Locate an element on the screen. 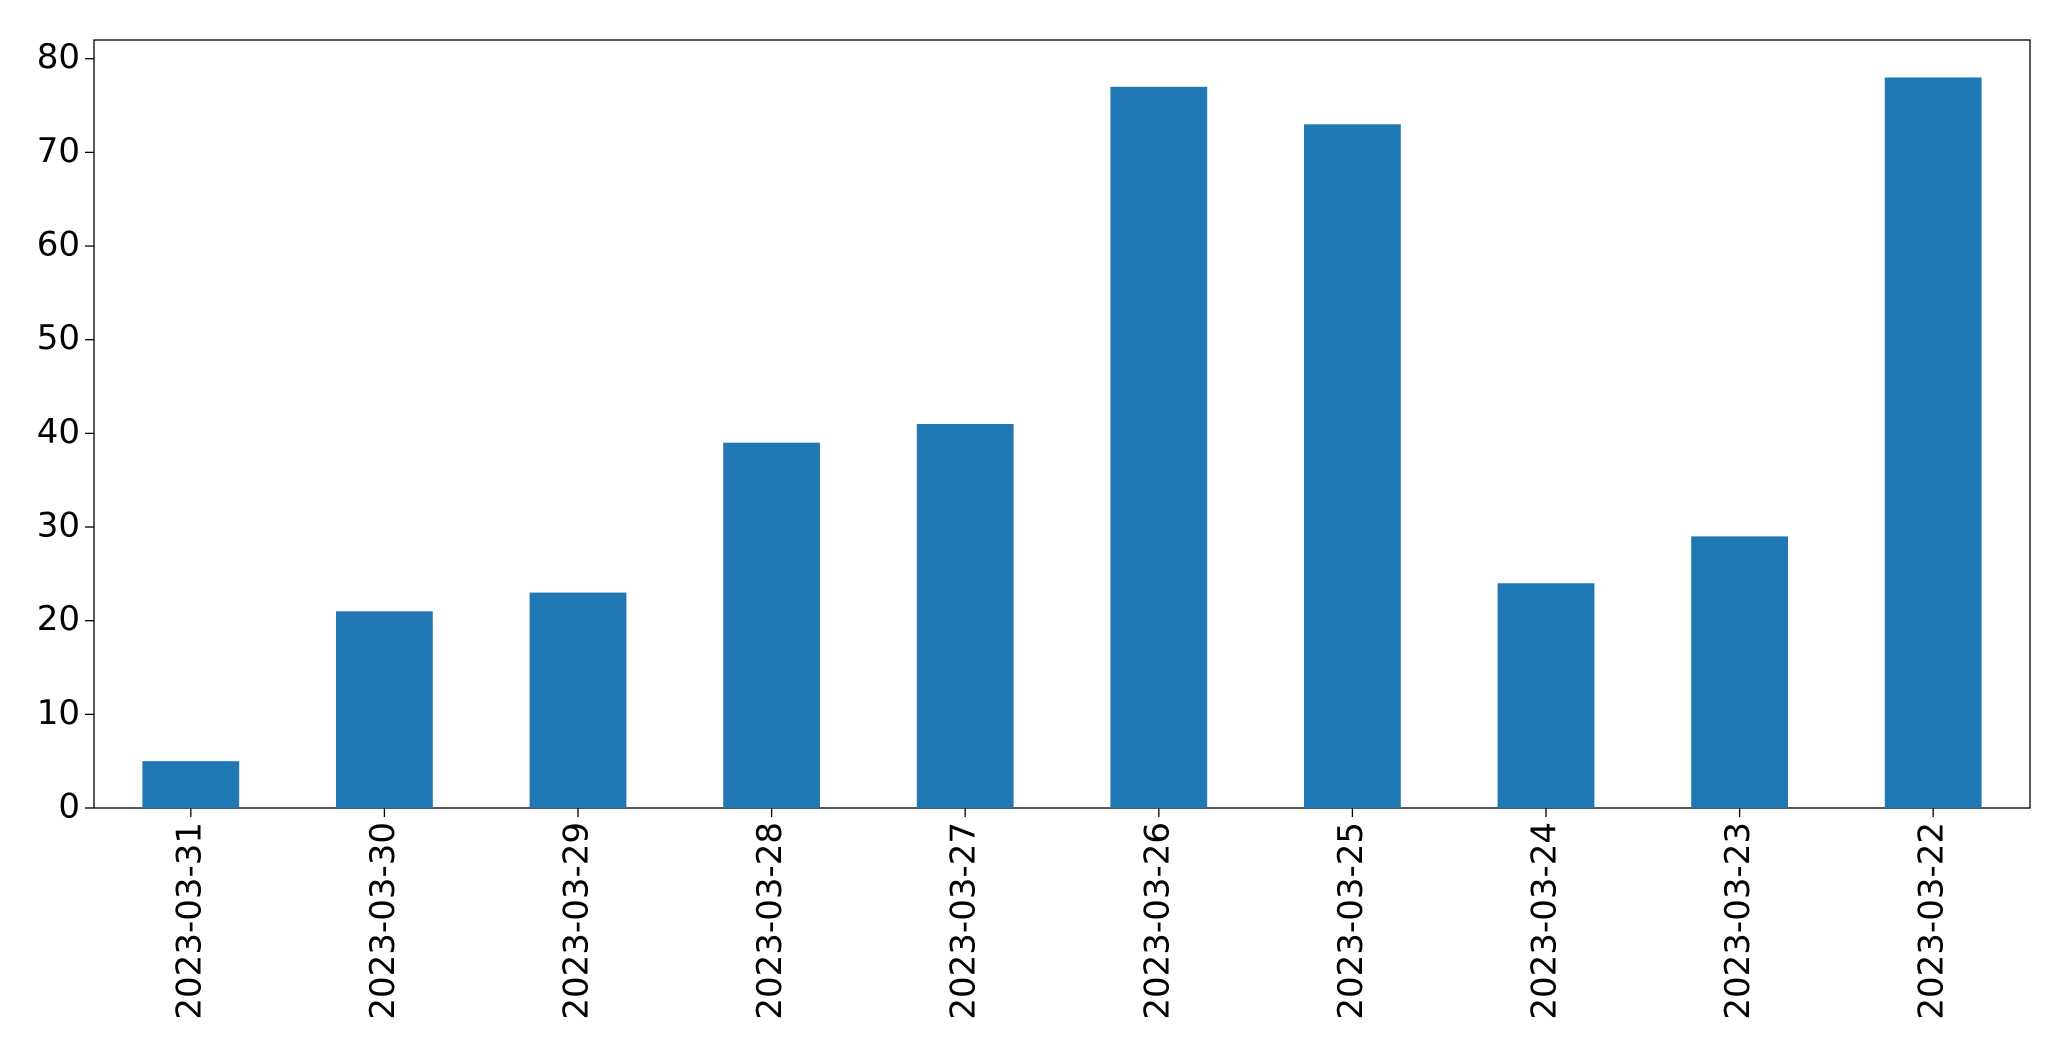 The height and width of the screenshot is (1061, 2071). y-tick-label: 50 is located at coordinates (58, 338).